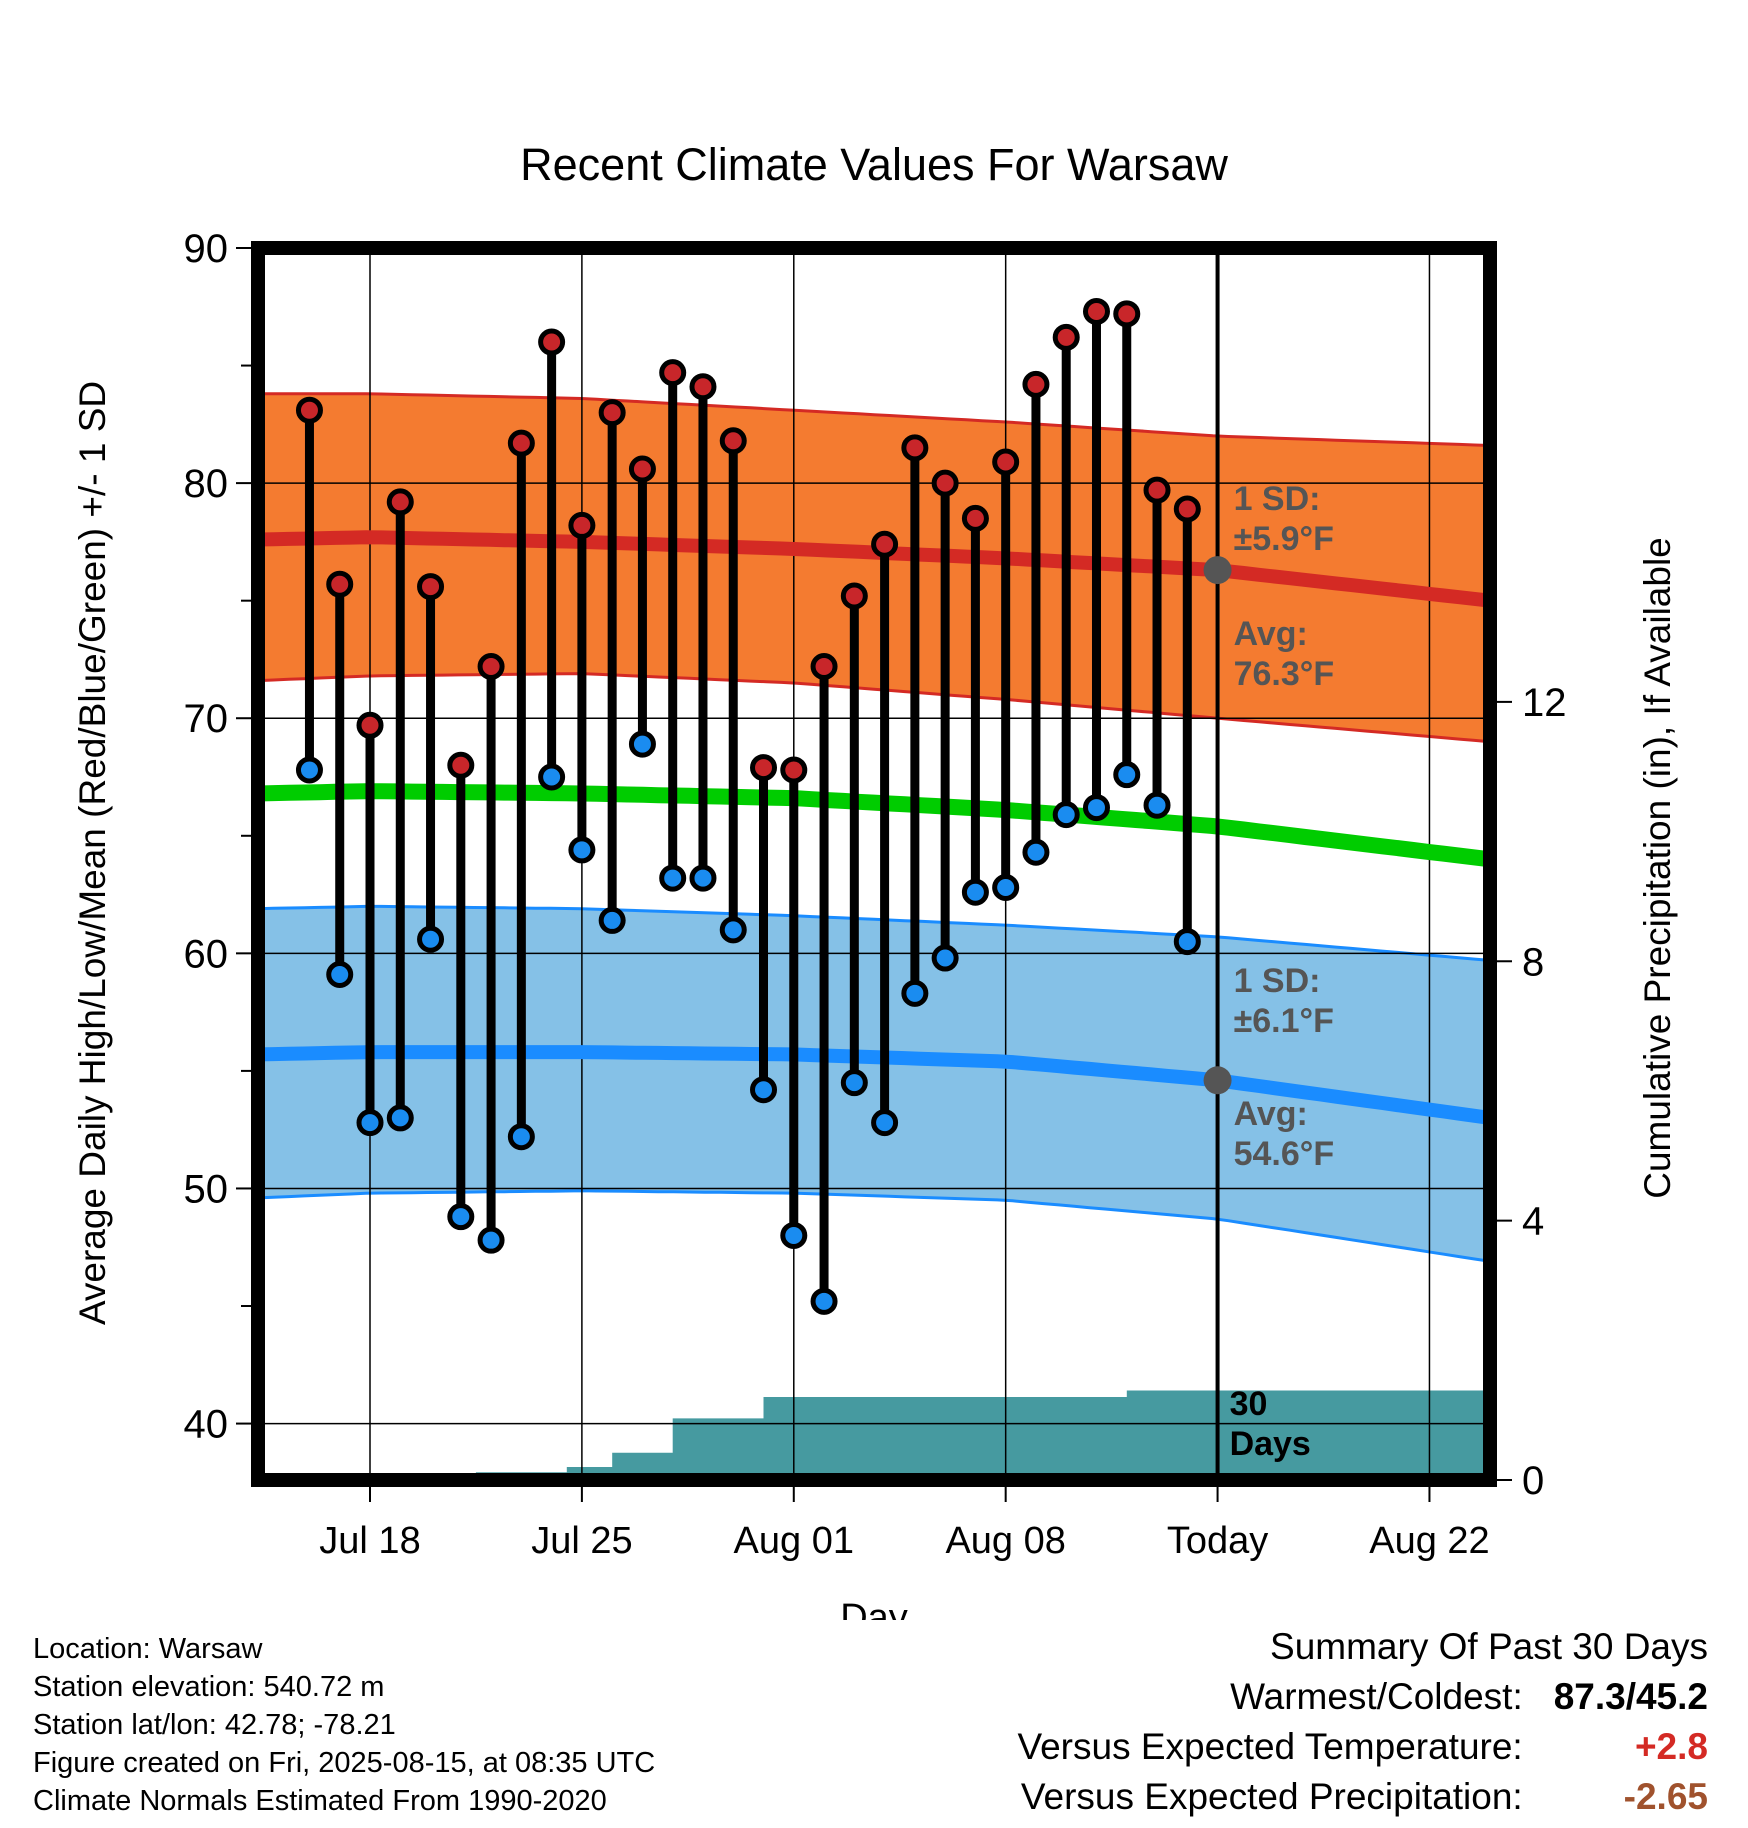 This screenshot has width=1748, height=1828. What do you see at coordinates (1284, 1001) in the screenshot?
I see `low-sd-annotation: 1 SD: ±6.1°F` at bounding box center [1284, 1001].